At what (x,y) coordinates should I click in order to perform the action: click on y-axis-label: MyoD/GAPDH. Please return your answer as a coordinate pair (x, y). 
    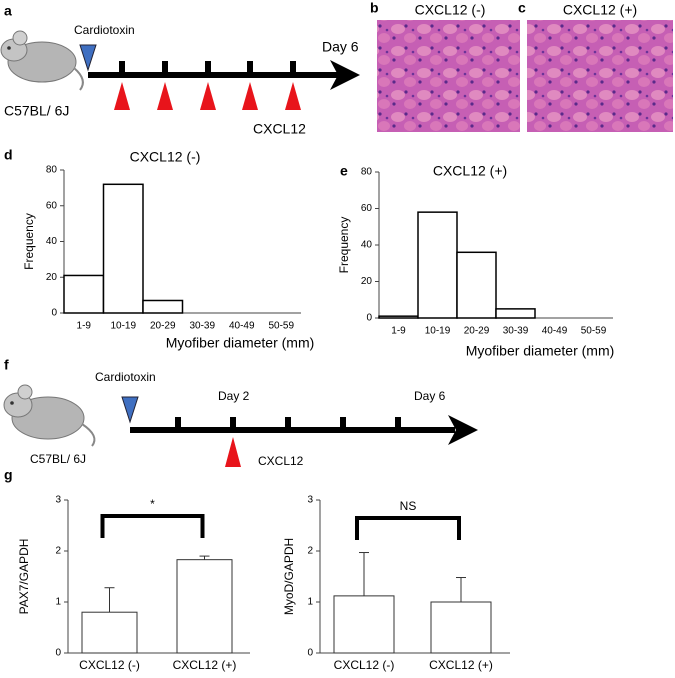
    Looking at the image, I should click on (289, 576).